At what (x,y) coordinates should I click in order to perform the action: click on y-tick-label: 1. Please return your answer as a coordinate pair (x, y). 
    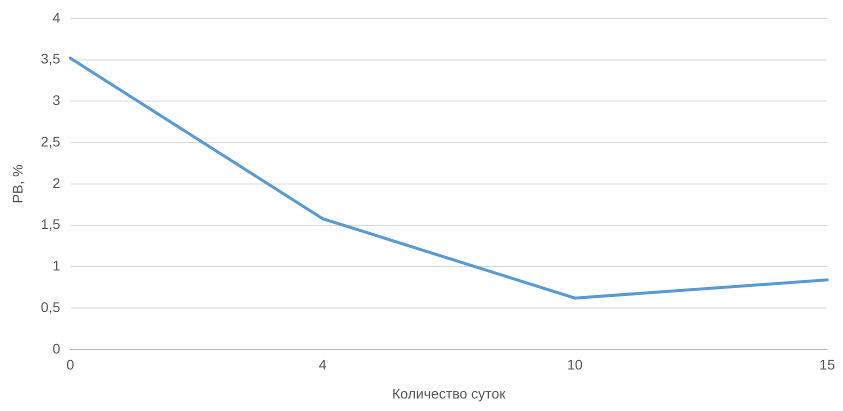
    Looking at the image, I should click on (56, 266).